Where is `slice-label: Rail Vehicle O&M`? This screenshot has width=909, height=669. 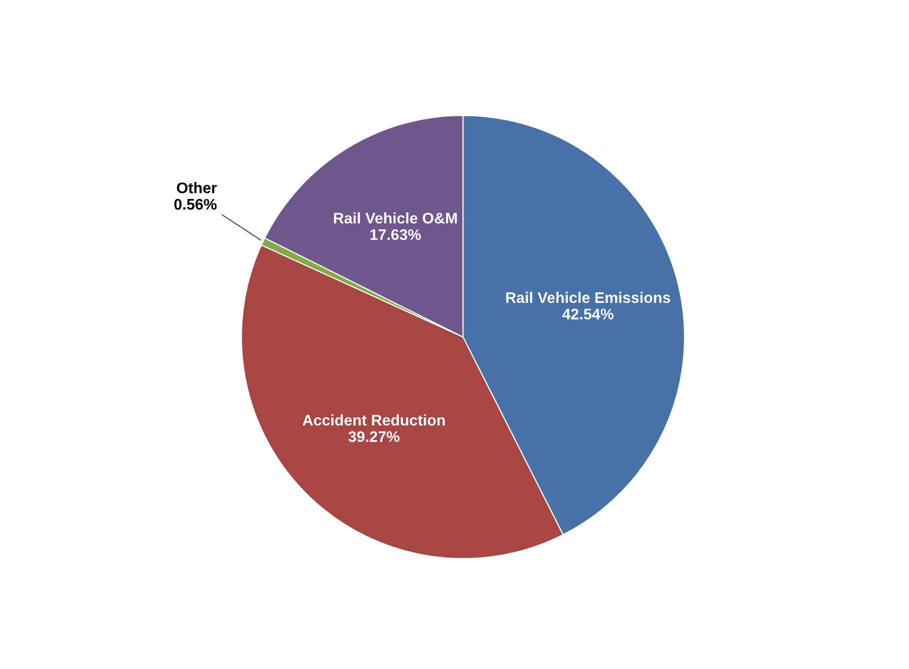
slice-label: Rail Vehicle O&M is located at coordinates (395, 218).